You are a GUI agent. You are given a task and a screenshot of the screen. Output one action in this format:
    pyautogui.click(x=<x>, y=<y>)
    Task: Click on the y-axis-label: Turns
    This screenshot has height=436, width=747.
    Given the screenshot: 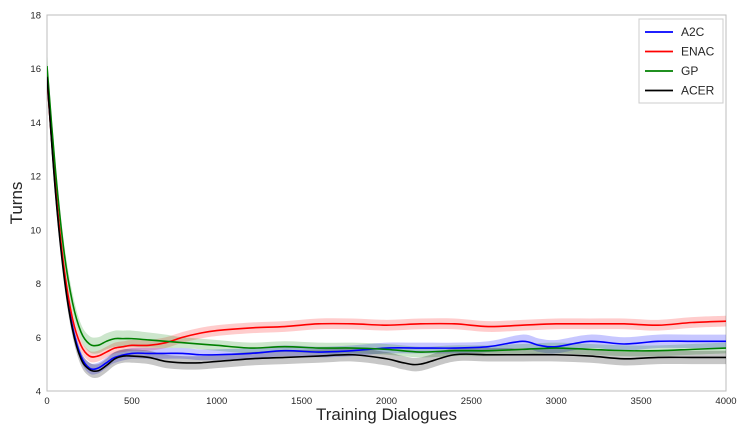 What is the action you would take?
    pyautogui.click(x=16, y=203)
    